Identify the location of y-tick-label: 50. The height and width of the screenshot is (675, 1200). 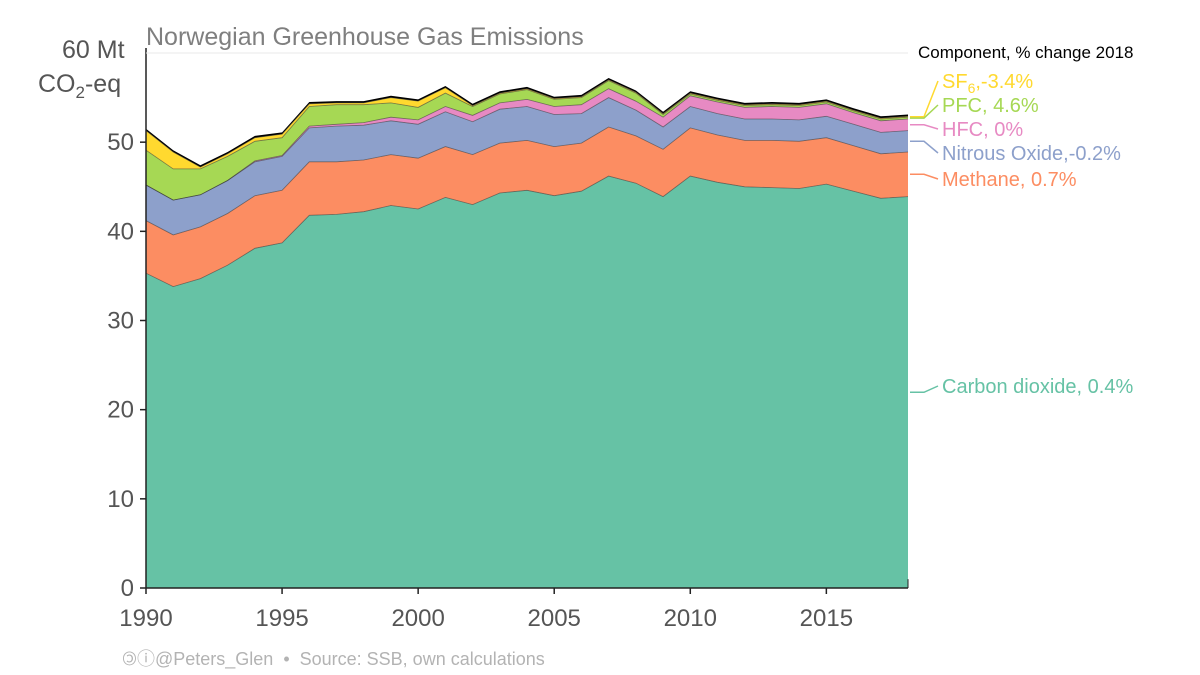
(120, 142).